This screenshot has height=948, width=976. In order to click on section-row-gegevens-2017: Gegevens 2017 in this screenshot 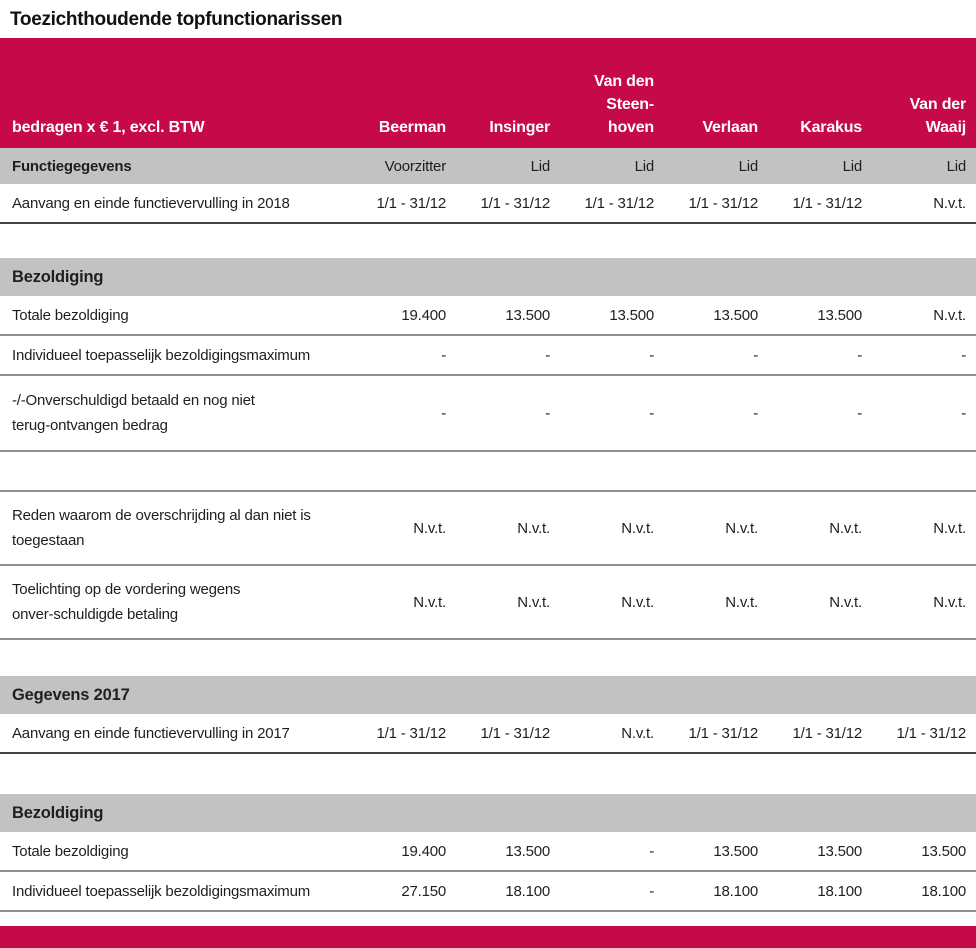, I will do `click(488, 695)`.